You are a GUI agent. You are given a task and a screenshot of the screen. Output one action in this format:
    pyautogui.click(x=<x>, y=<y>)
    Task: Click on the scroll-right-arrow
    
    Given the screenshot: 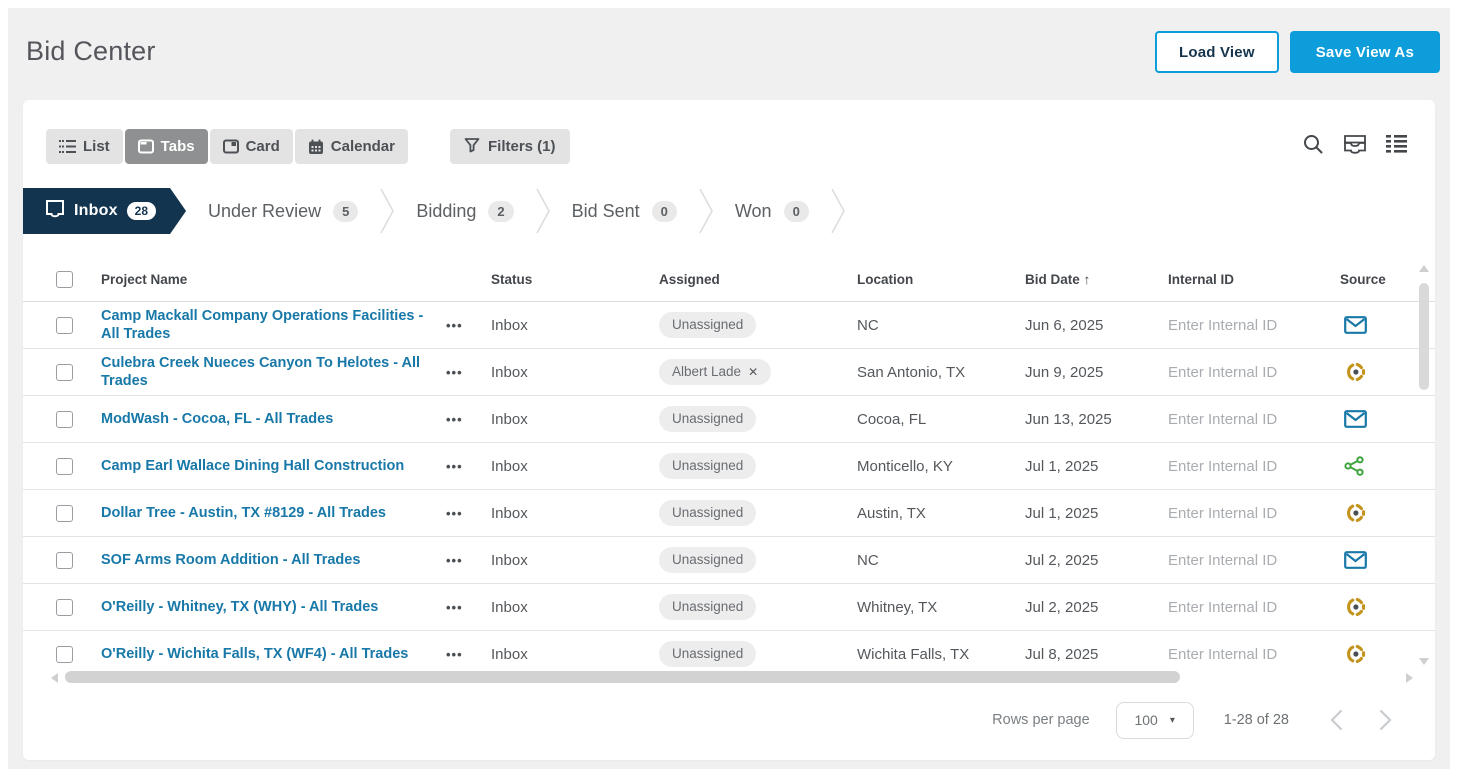 What is the action you would take?
    pyautogui.click(x=1409, y=678)
    